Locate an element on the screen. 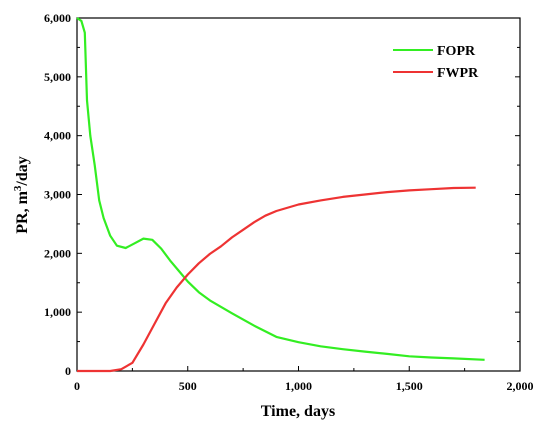 The image size is (550, 435). y-tick-label: 3,000 is located at coordinates (57, 195).